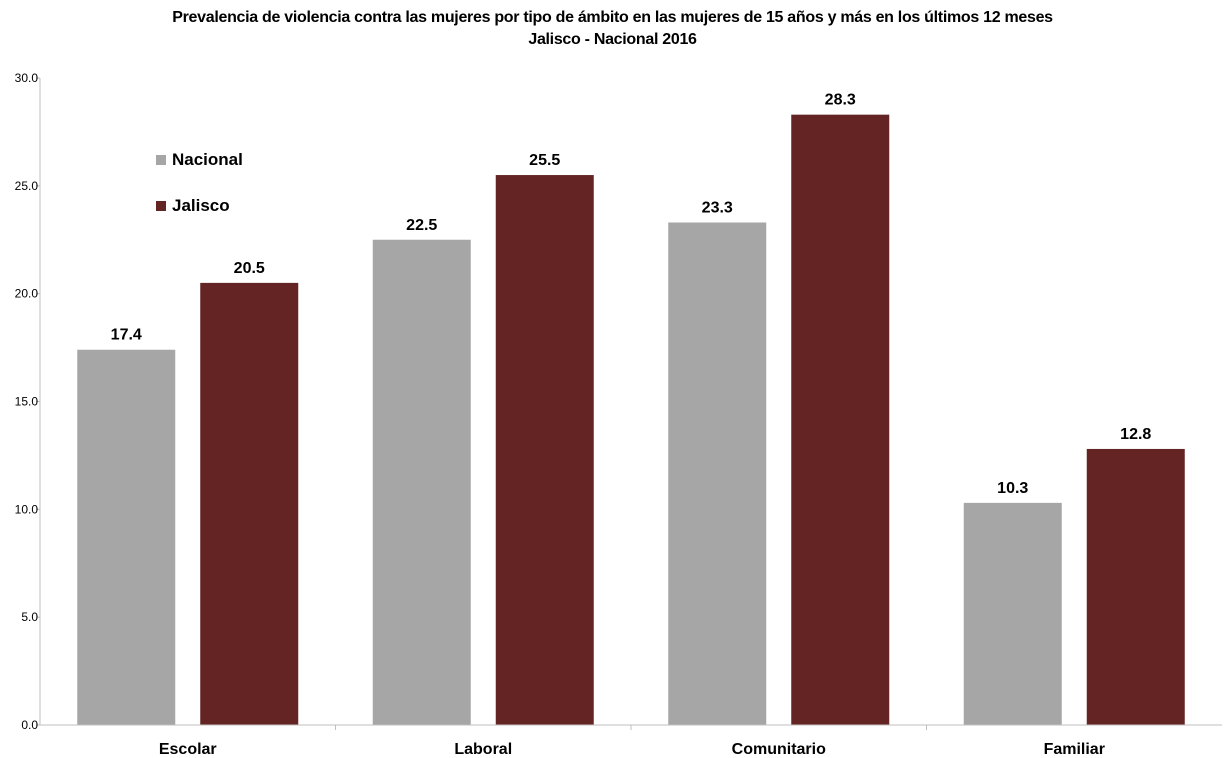  What do you see at coordinates (421, 225) in the screenshot?
I see `data-label-nacional-laboral: 22.5` at bounding box center [421, 225].